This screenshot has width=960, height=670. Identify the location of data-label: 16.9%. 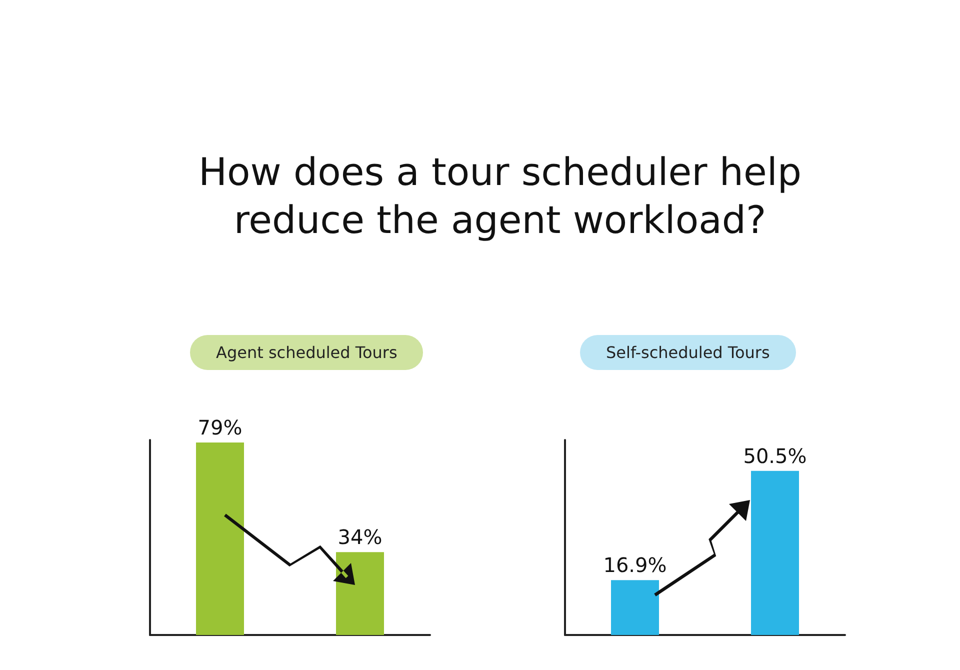
(635, 565).